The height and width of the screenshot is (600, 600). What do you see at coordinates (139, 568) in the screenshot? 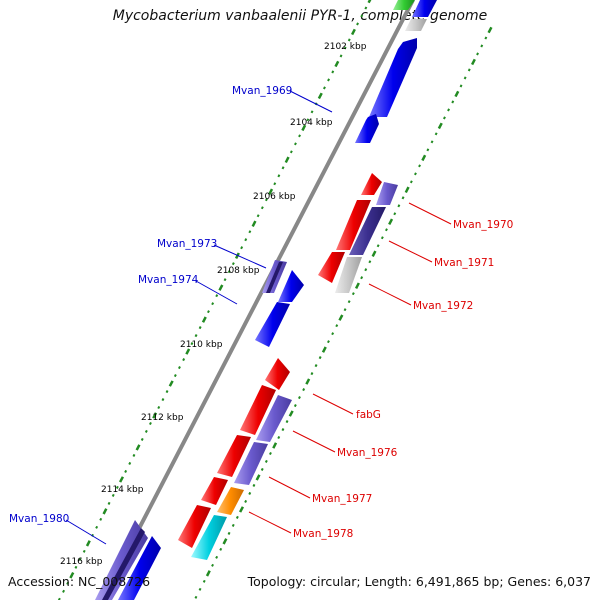
I see `gene-mvan-1980-blue` at bounding box center [139, 568].